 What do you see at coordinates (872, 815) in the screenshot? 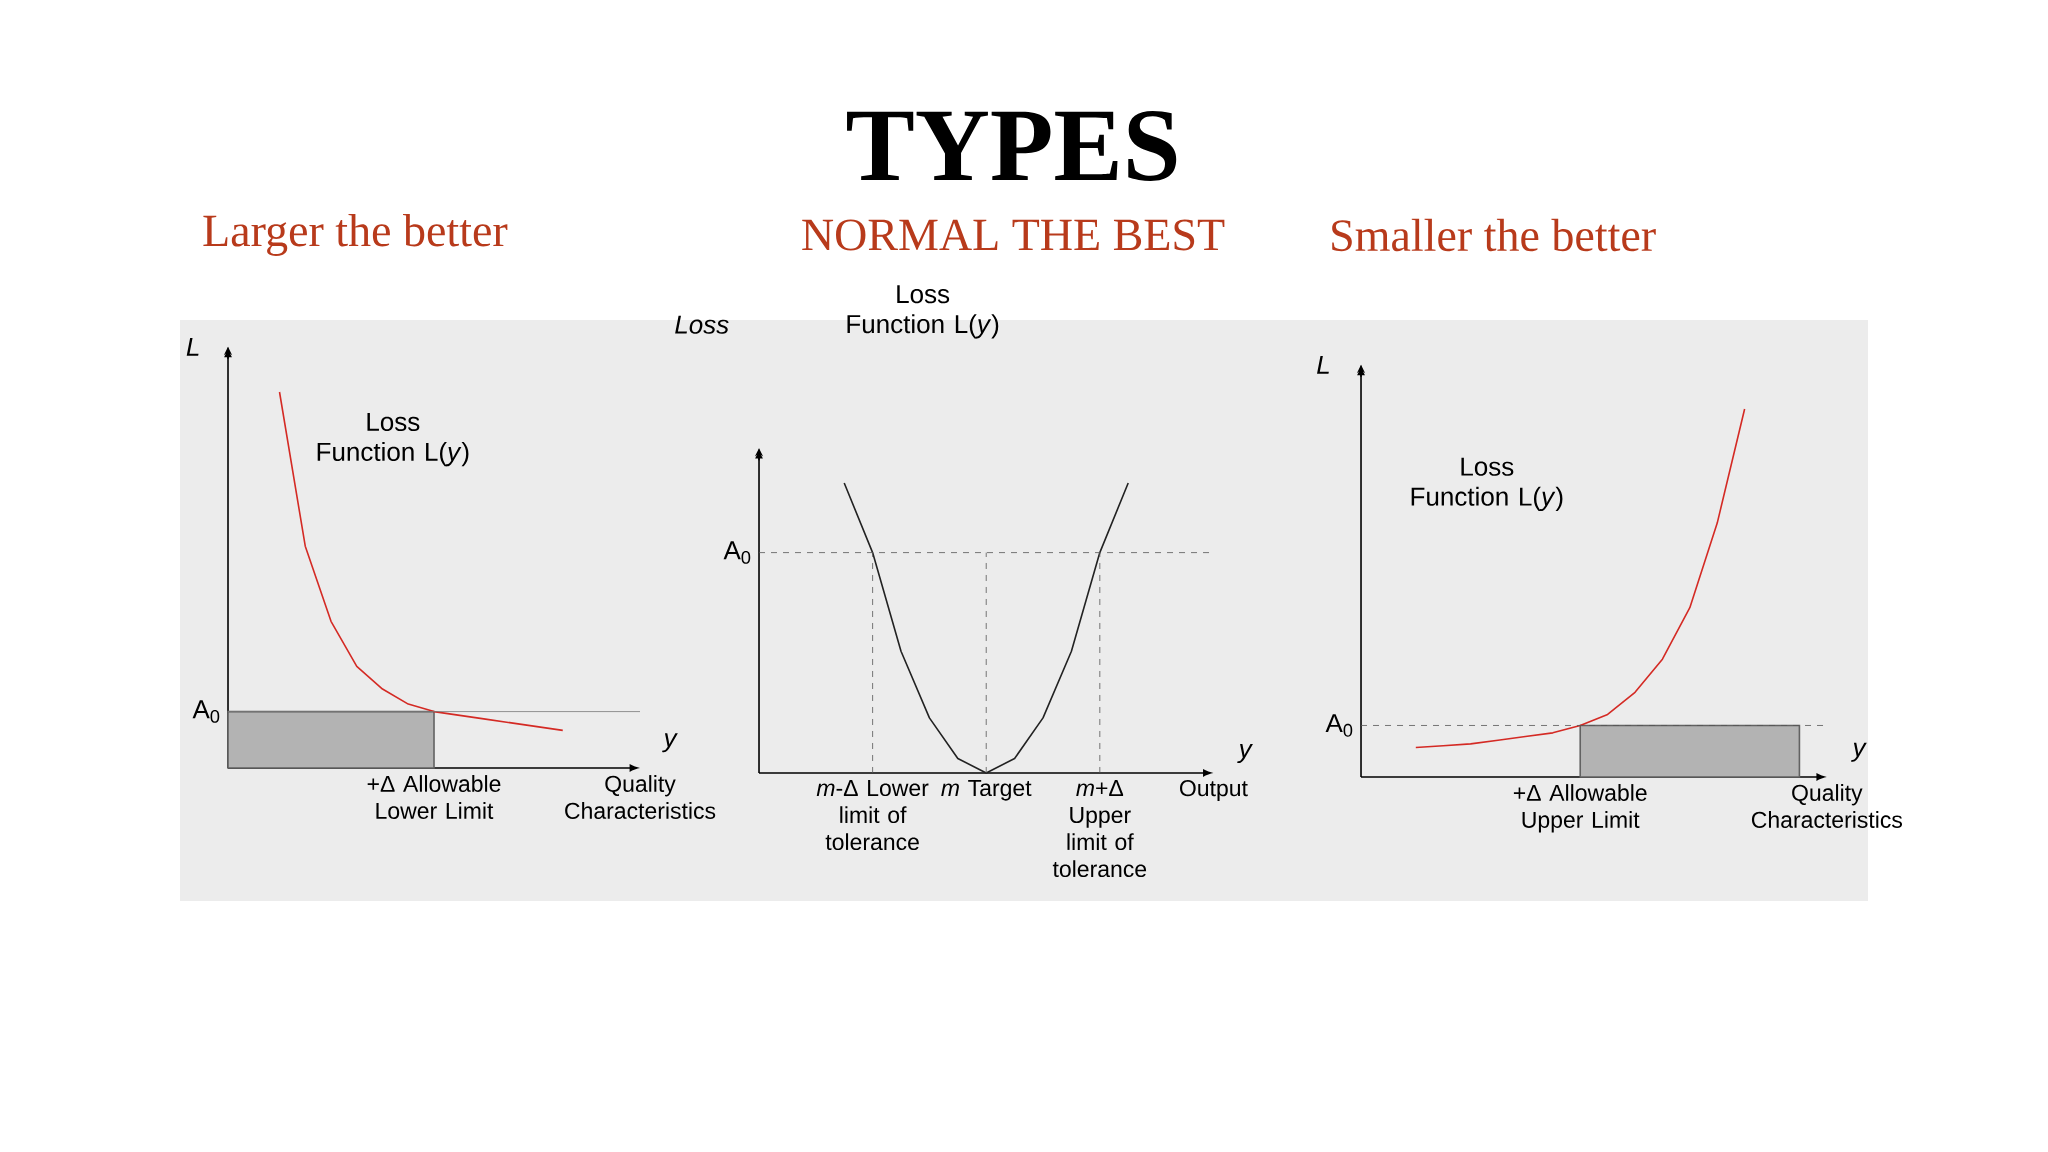
I see `x-tick-label: m-Δ Lower limit of tolerance` at bounding box center [872, 815].